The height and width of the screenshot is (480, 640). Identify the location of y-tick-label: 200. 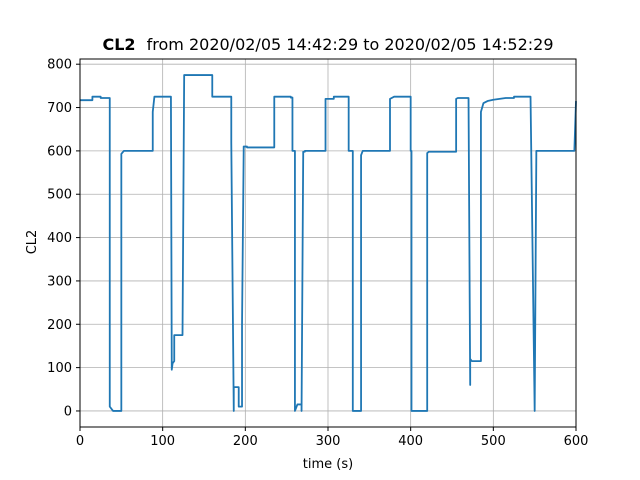
(59, 325).